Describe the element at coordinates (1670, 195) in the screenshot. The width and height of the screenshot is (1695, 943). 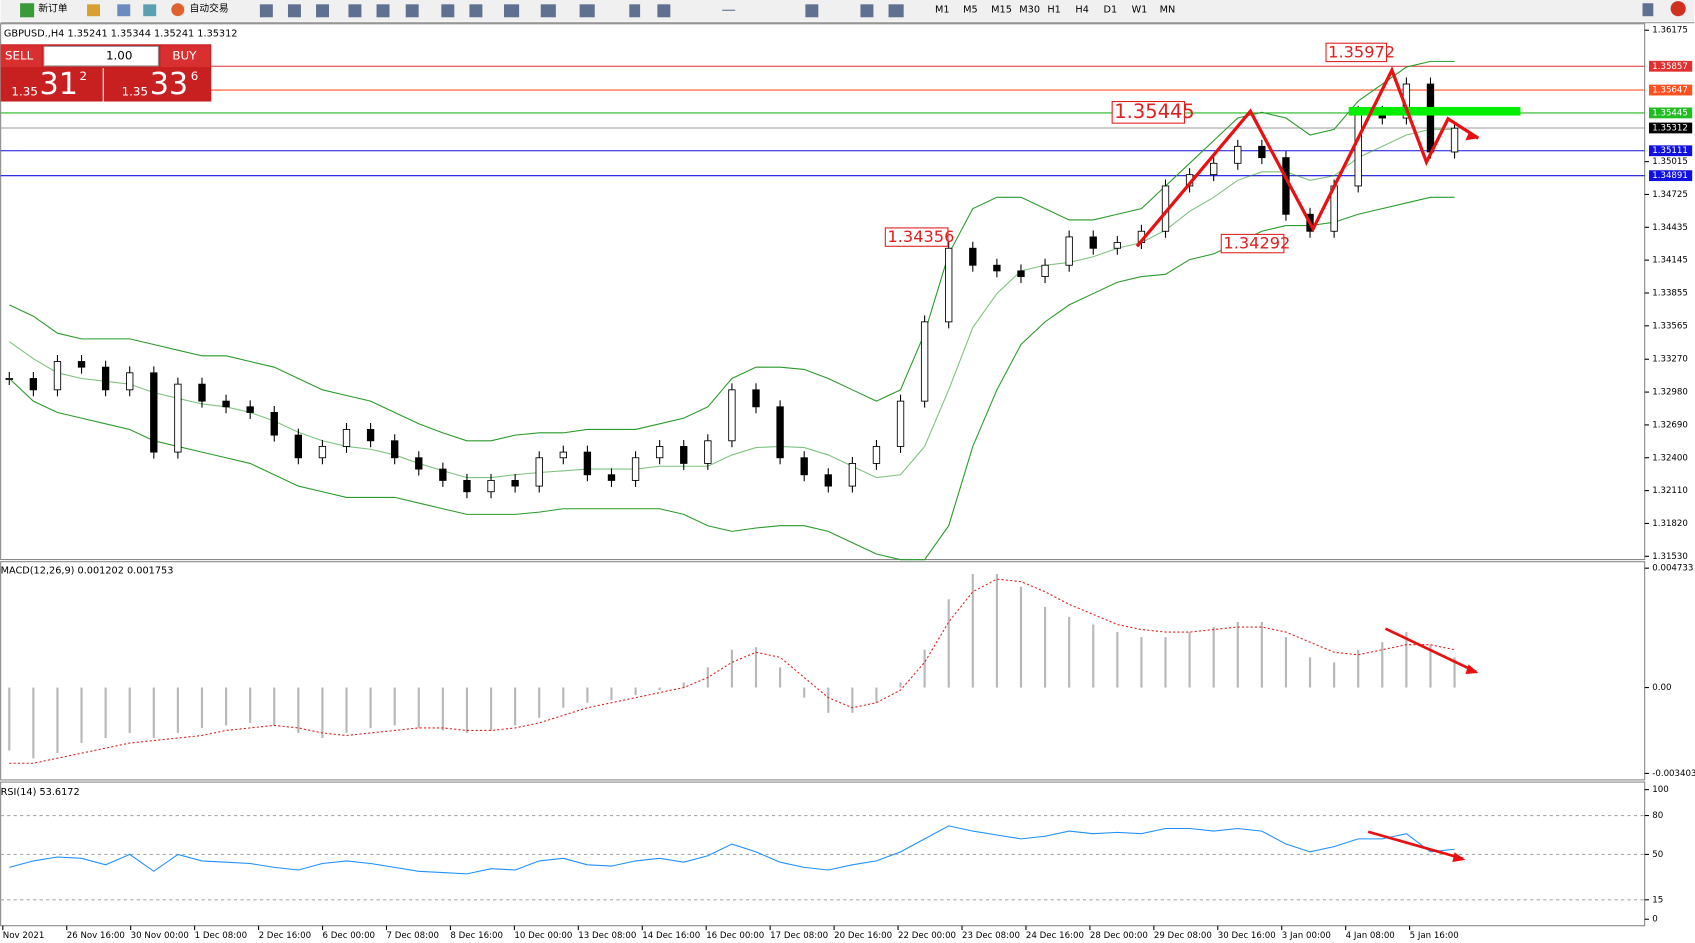
I see `y-tick-label: 1.34725` at that location.